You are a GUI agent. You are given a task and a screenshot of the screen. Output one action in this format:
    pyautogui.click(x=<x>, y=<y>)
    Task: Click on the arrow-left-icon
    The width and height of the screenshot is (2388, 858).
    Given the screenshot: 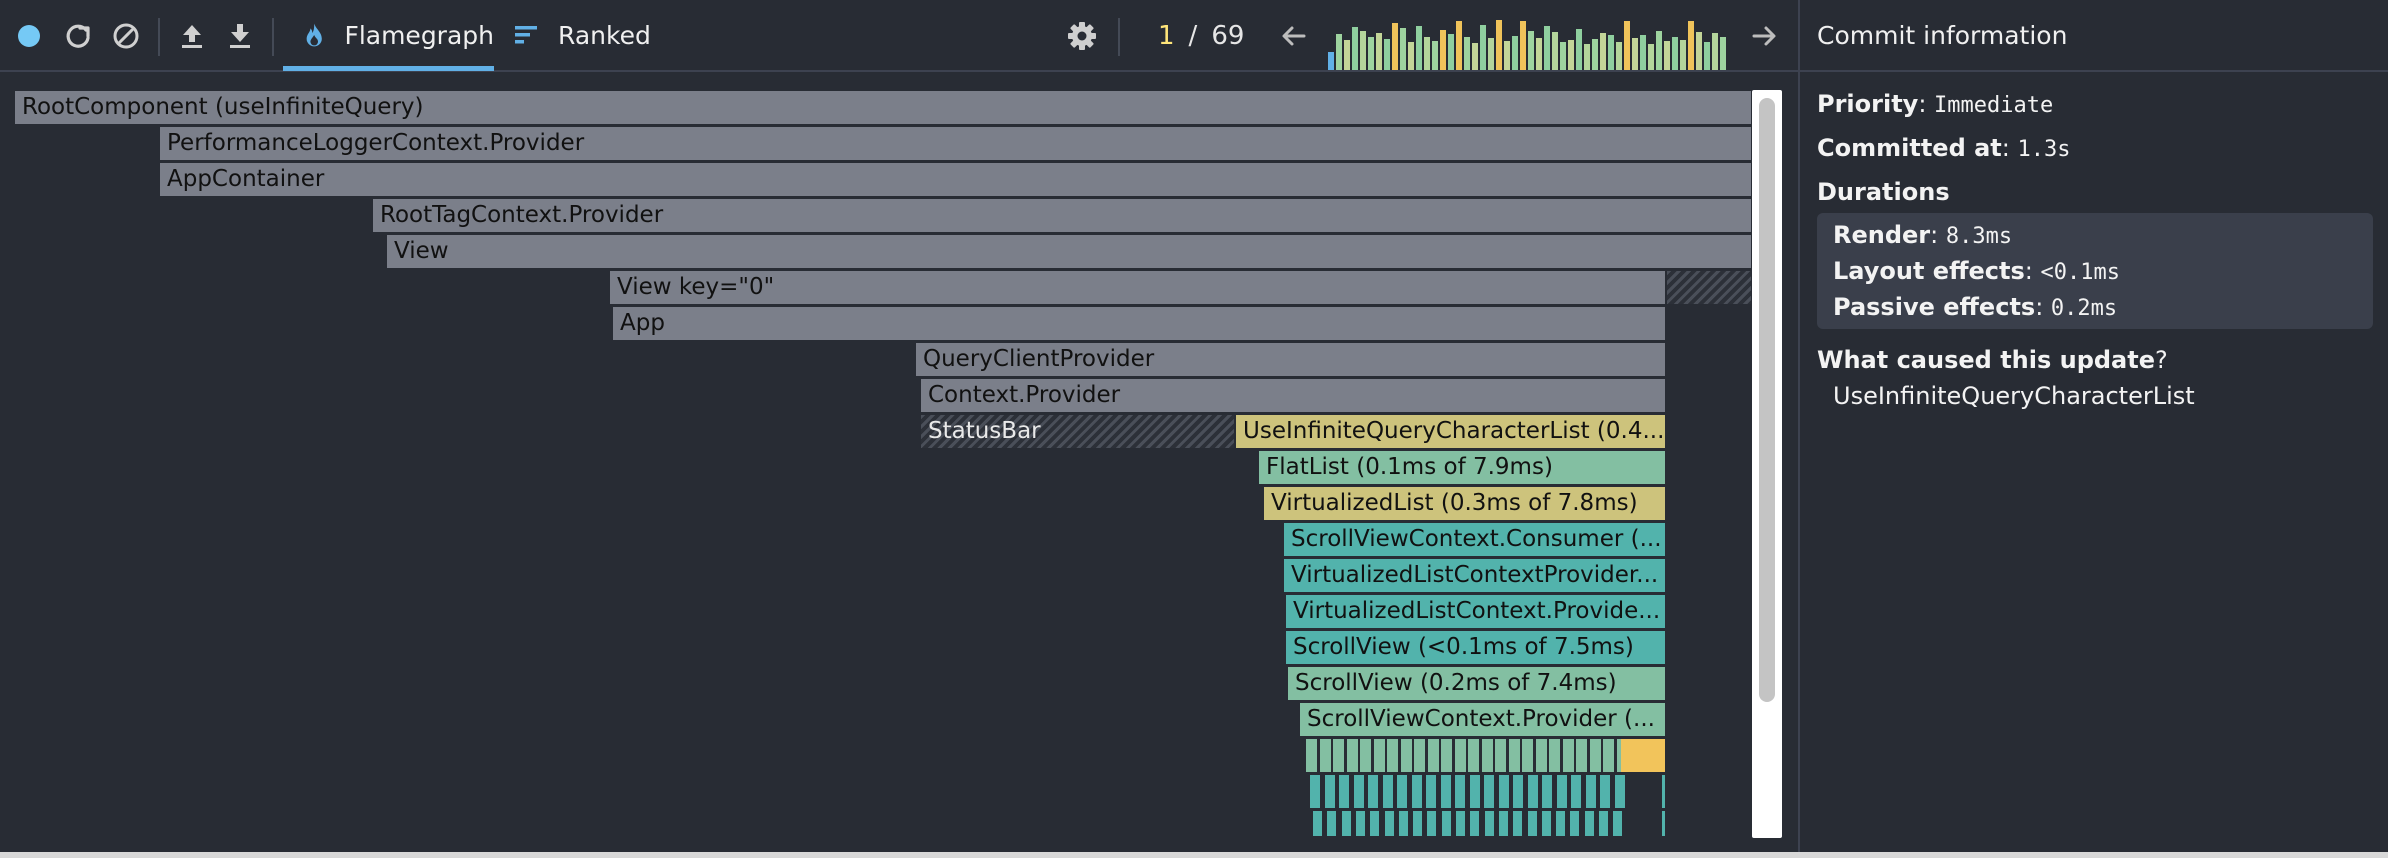 What is the action you would take?
    pyautogui.click(x=1294, y=36)
    